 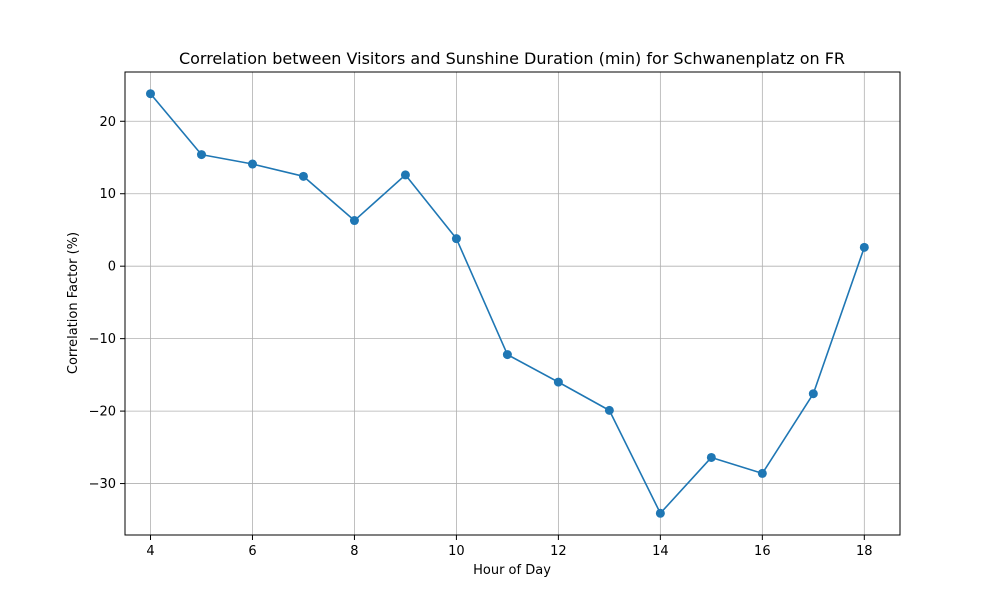 What do you see at coordinates (107, 122) in the screenshot?
I see `y-tick-label: 20` at bounding box center [107, 122].